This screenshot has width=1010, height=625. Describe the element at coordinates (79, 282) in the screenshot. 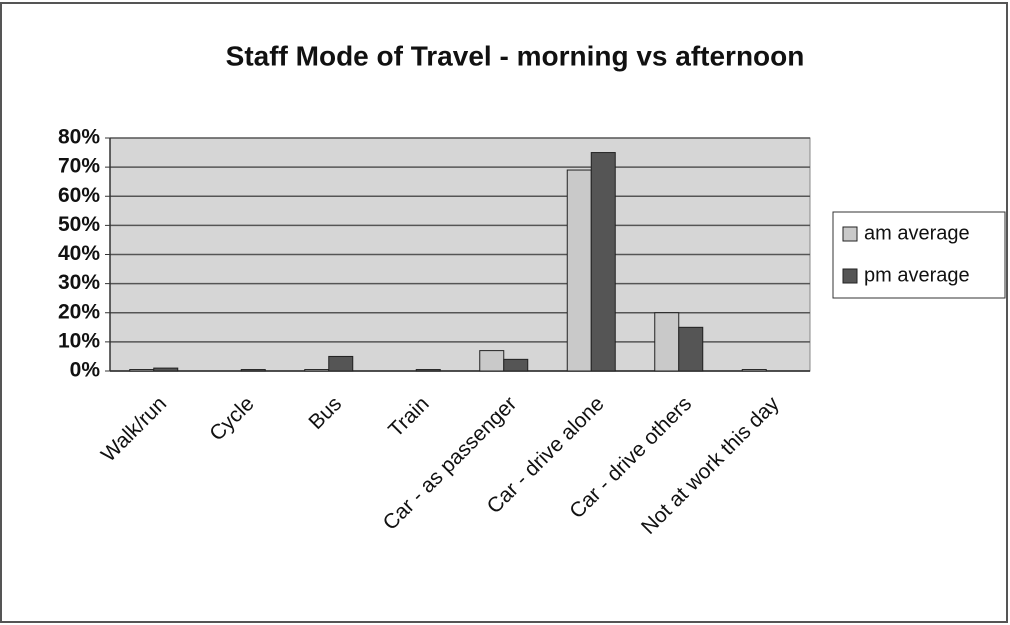

I see `y-tick-label: 30%` at that location.